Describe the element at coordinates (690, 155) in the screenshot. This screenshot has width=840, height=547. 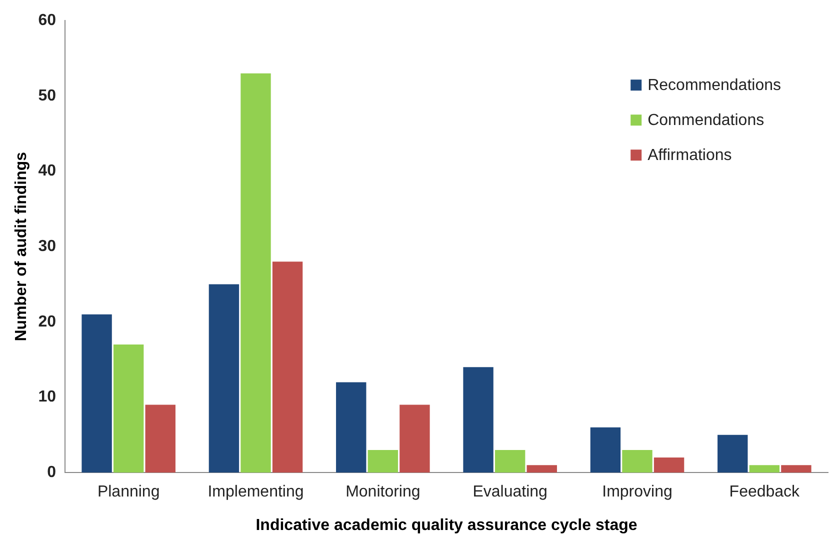
I see `legend-label: Affirmations` at that location.